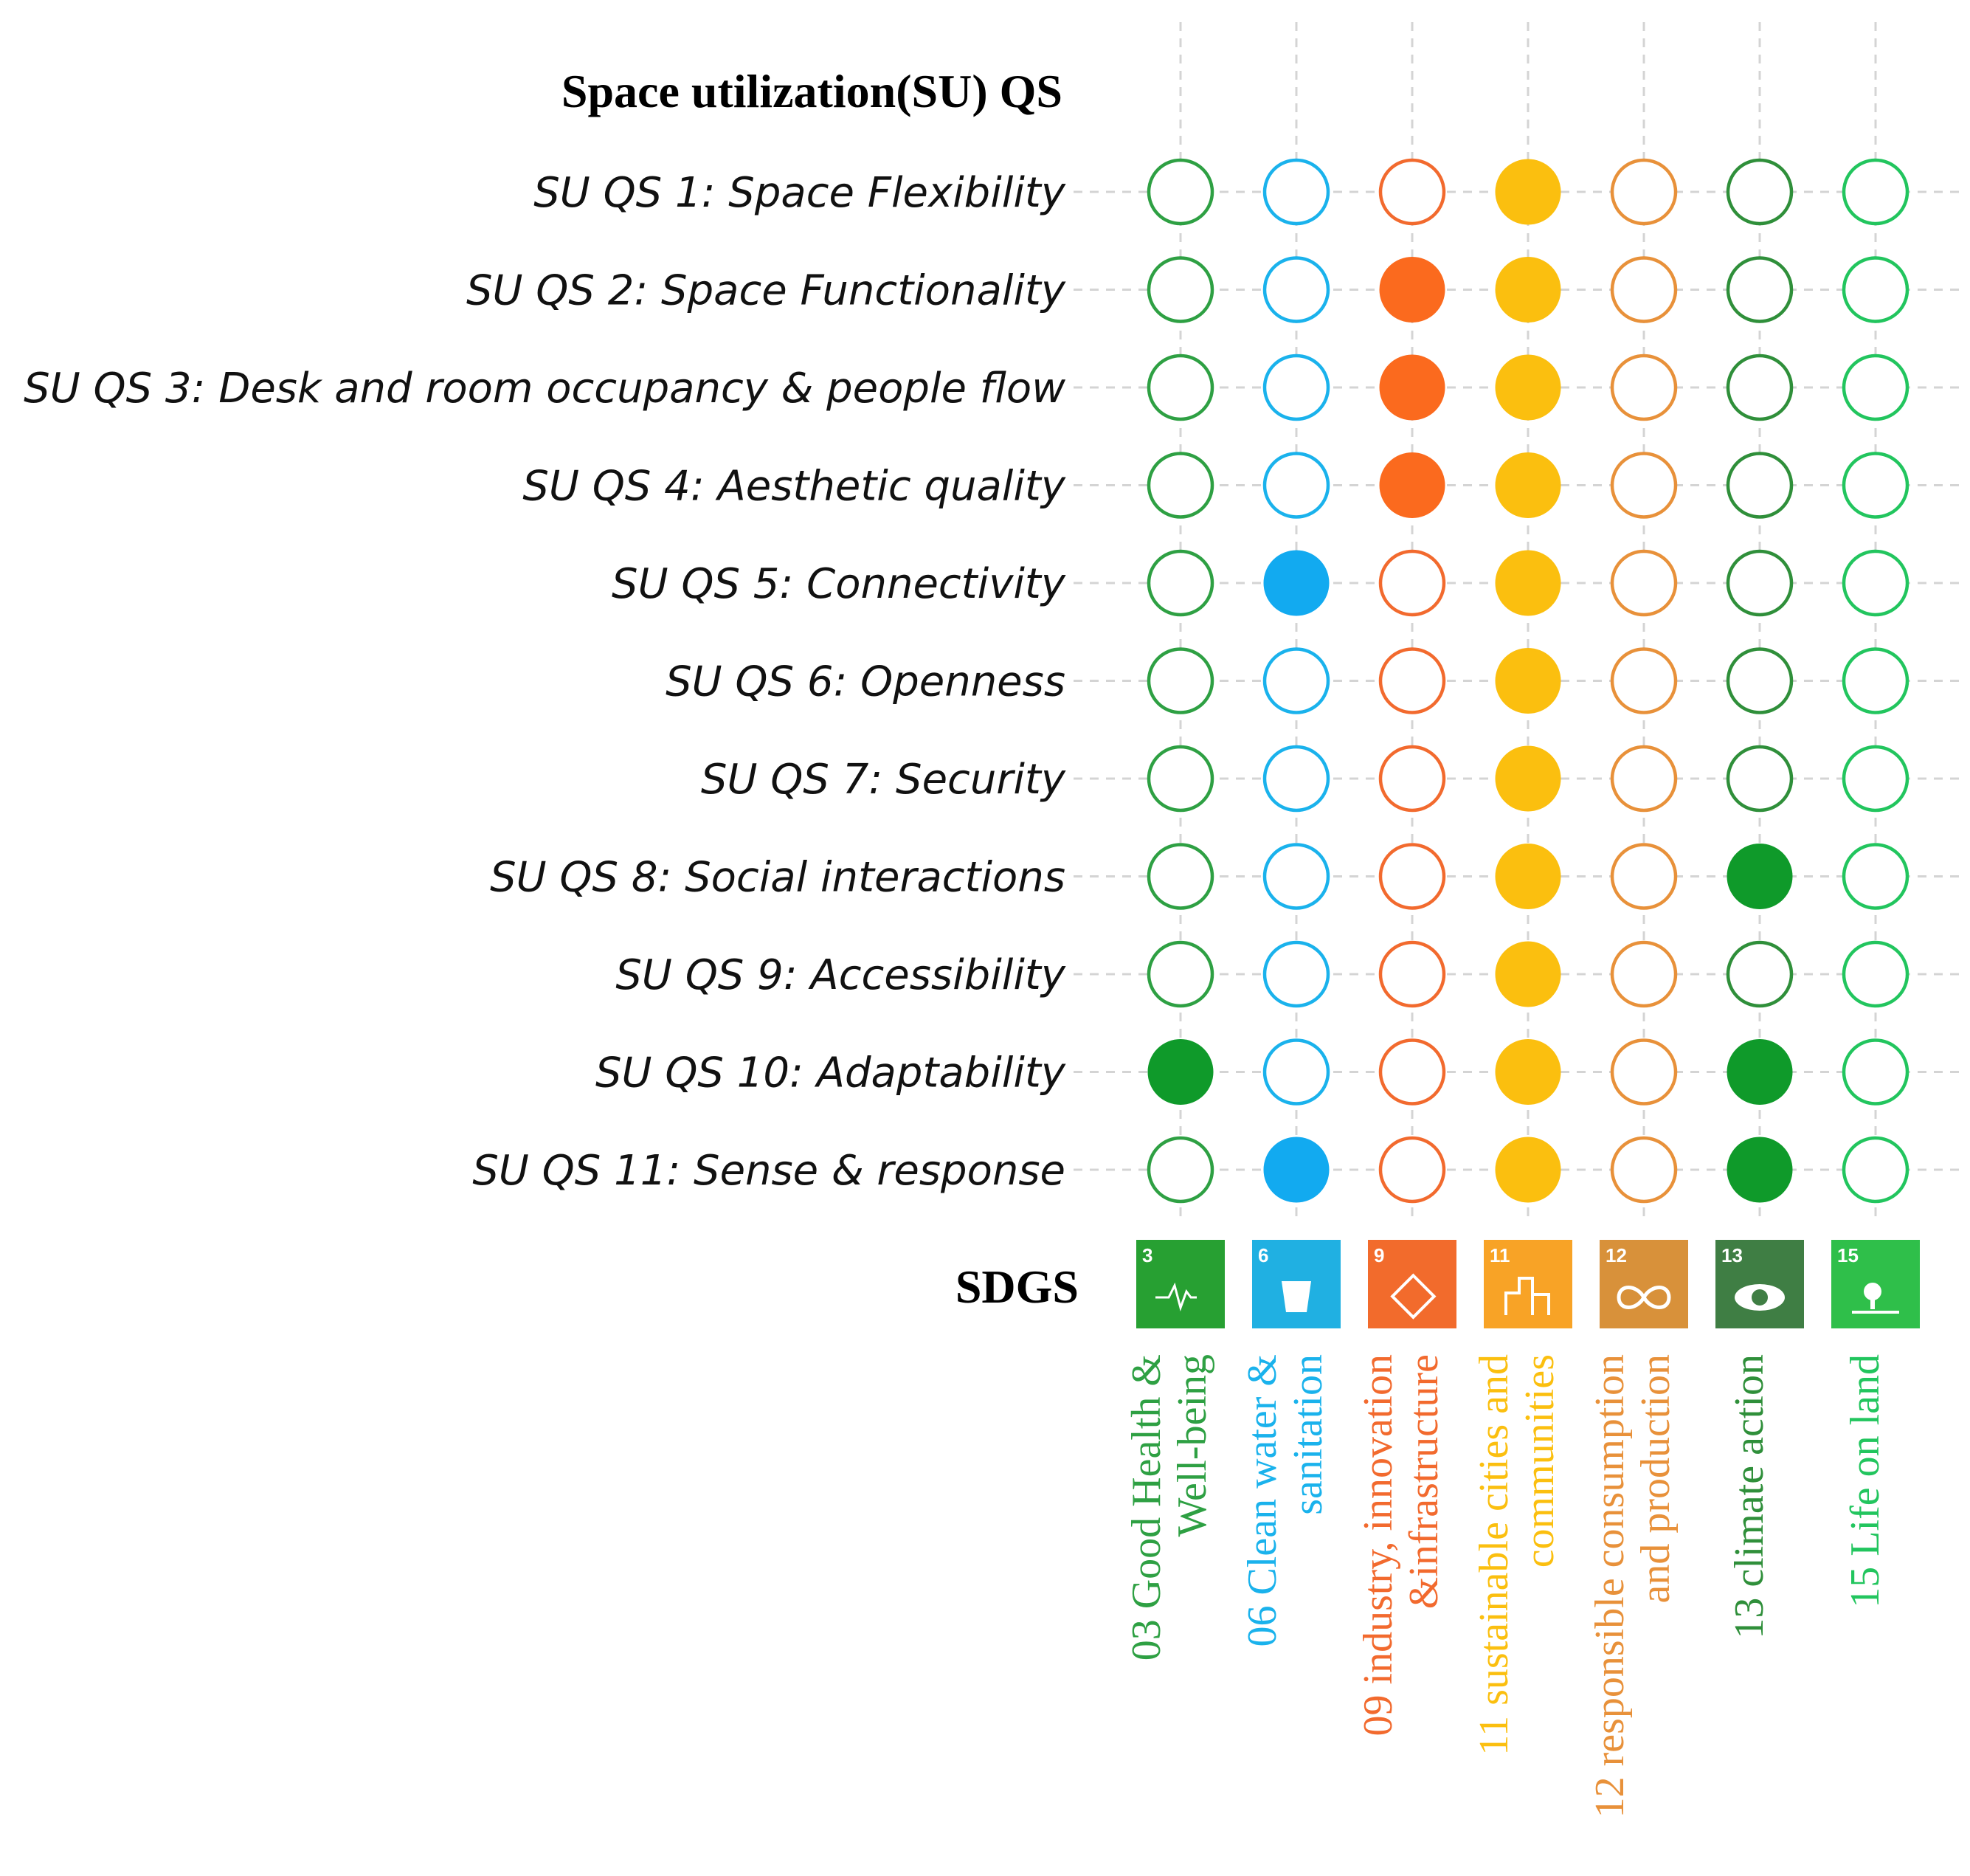 Image resolution: width=1970 pixels, height=1876 pixels. Describe the element at coordinates (1263, 1255) in the screenshot. I see `sdg-icon-number: 6` at that location.